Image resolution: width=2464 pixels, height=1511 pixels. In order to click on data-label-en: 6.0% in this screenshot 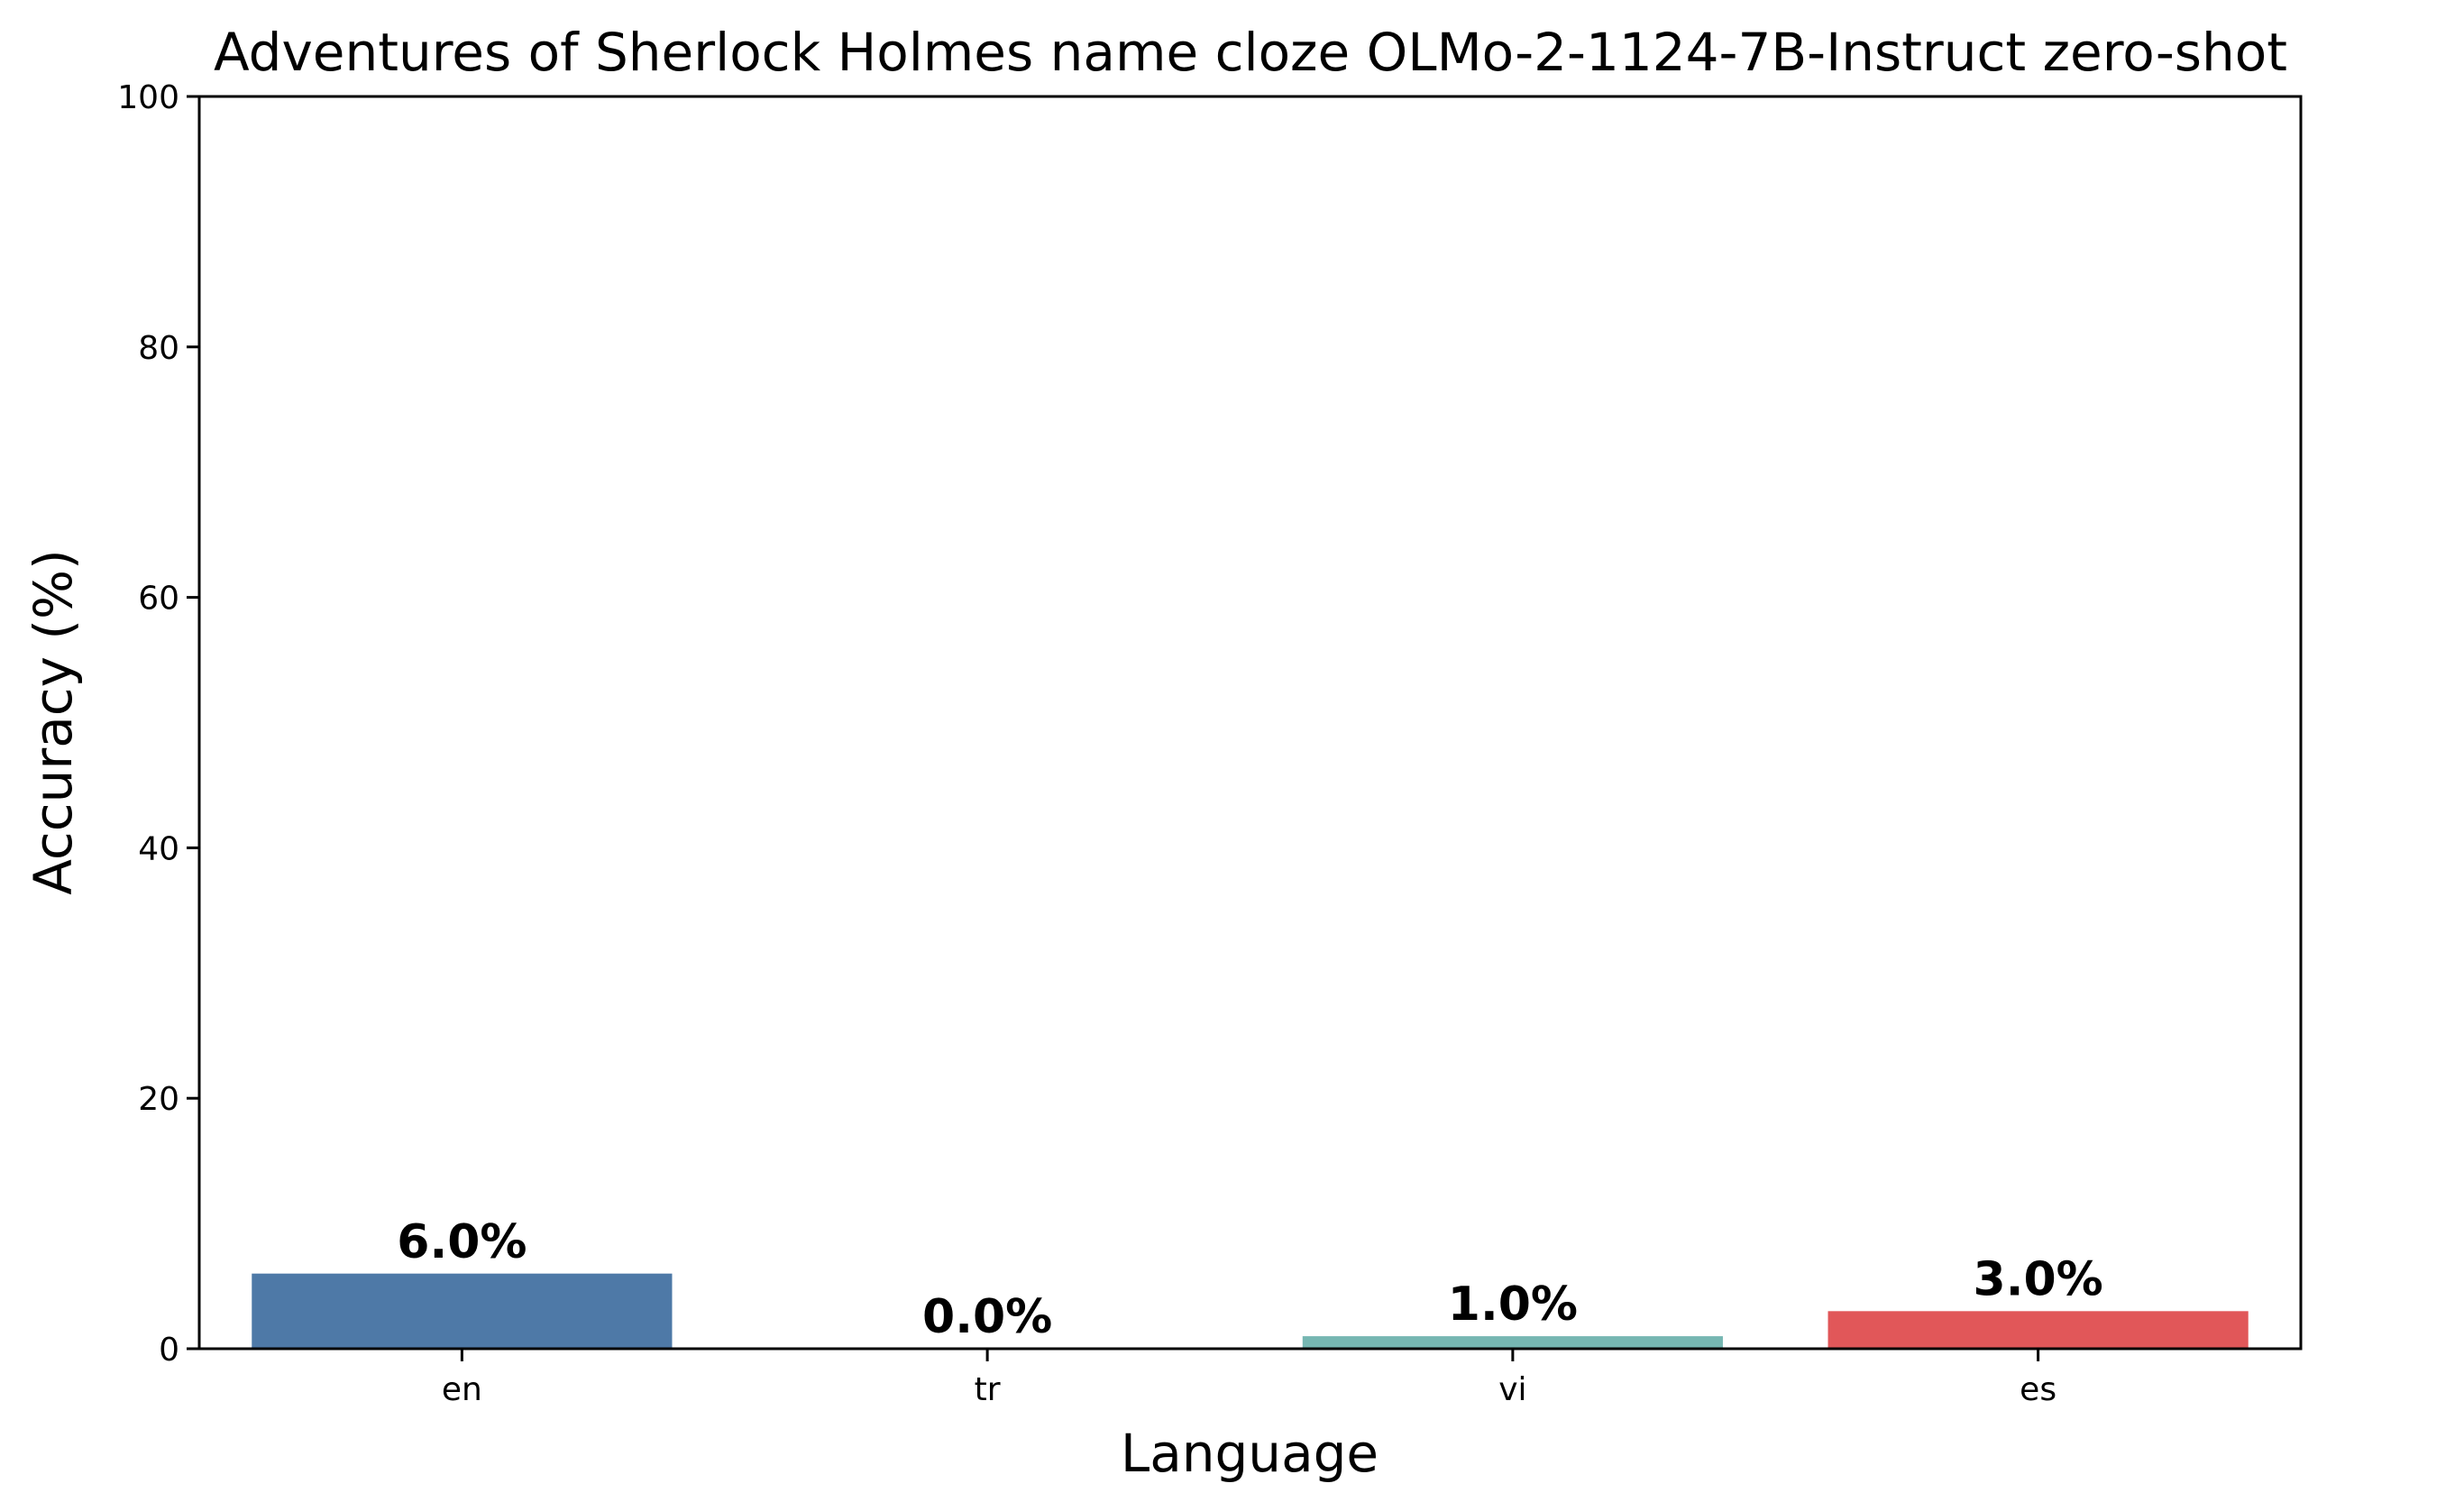, I will do `click(462, 1242)`.